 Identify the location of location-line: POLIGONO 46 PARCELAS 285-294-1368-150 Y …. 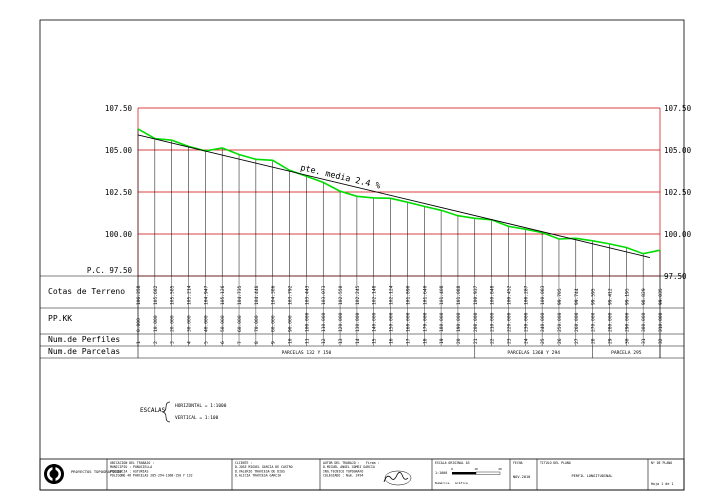
(151, 476).